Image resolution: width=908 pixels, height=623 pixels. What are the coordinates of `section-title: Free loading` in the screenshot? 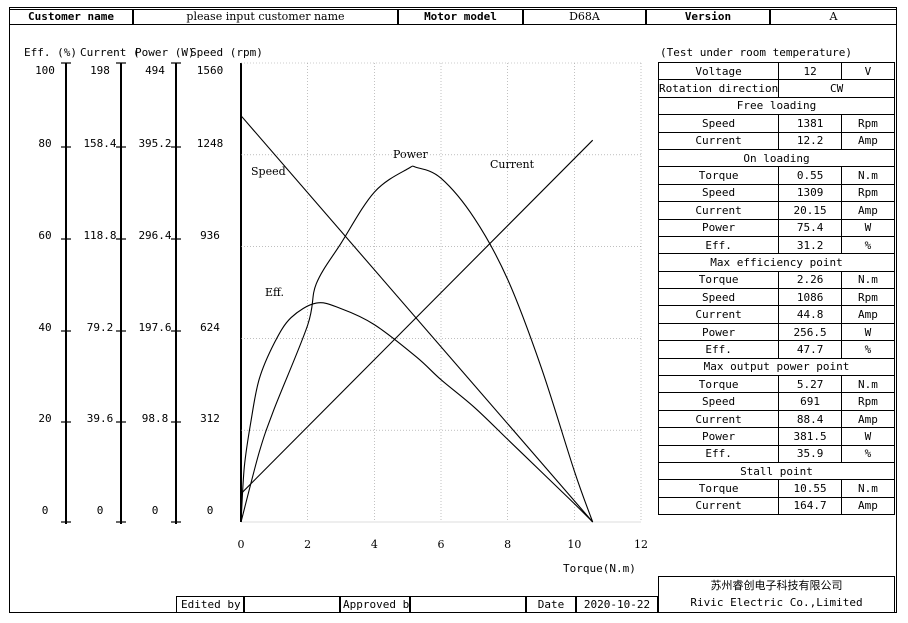 It's located at (776, 106).